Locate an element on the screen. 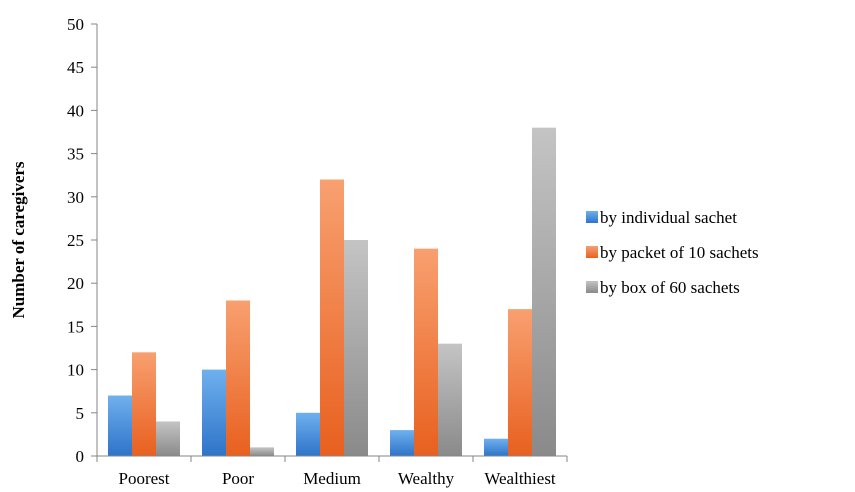 The height and width of the screenshot is (492, 855). x-tick-label: Medium is located at coordinates (332, 478).